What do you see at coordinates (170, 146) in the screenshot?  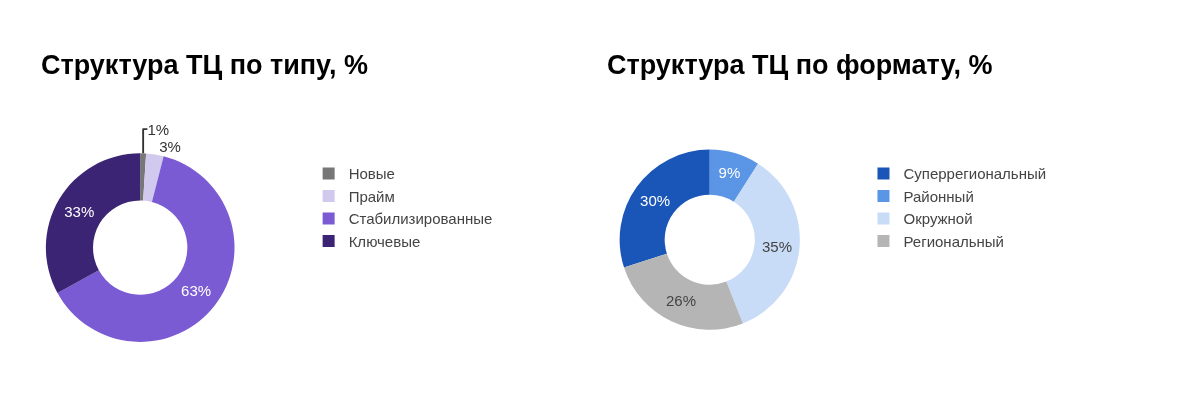 I see `data-label: 3%` at bounding box center [170, 146].